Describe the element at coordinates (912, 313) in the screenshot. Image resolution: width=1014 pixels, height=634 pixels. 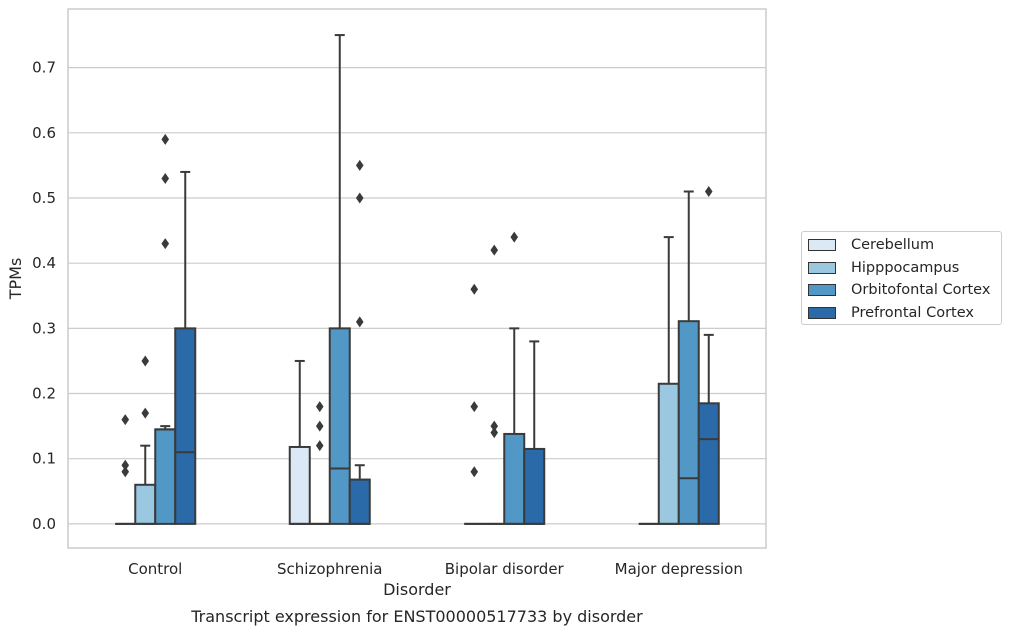
I see `legend-label-prefrontal: Prefrontal Cortex` at that location.